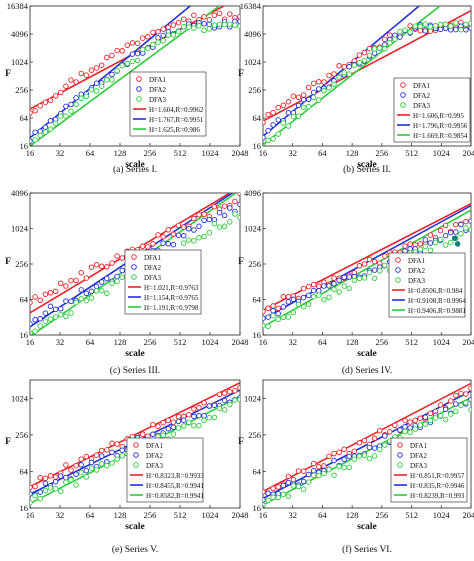 The width and height of the screenshot is (474, 561). Describe the element at coordinates (171, 298) in the screenshot. I see `legend-label: H=1.154,R=0.9765` at that location.